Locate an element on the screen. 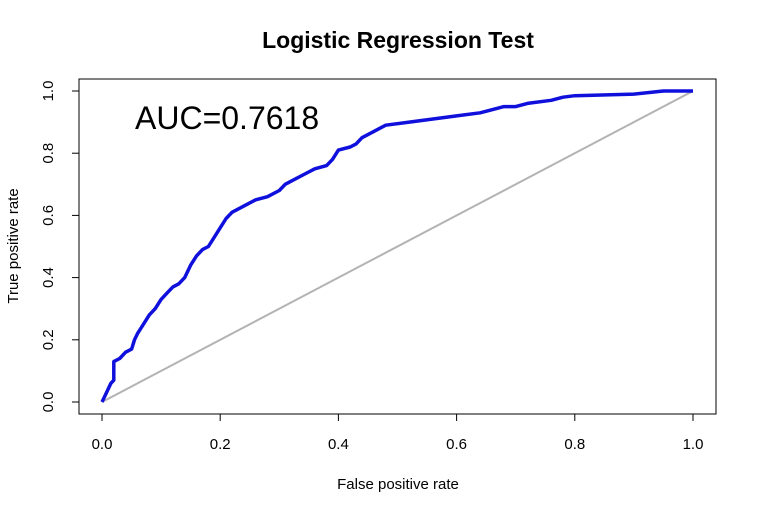 This screenshot has height=513, width=757. y-tick-label: 0.6 is located at coordinates (48, 215).